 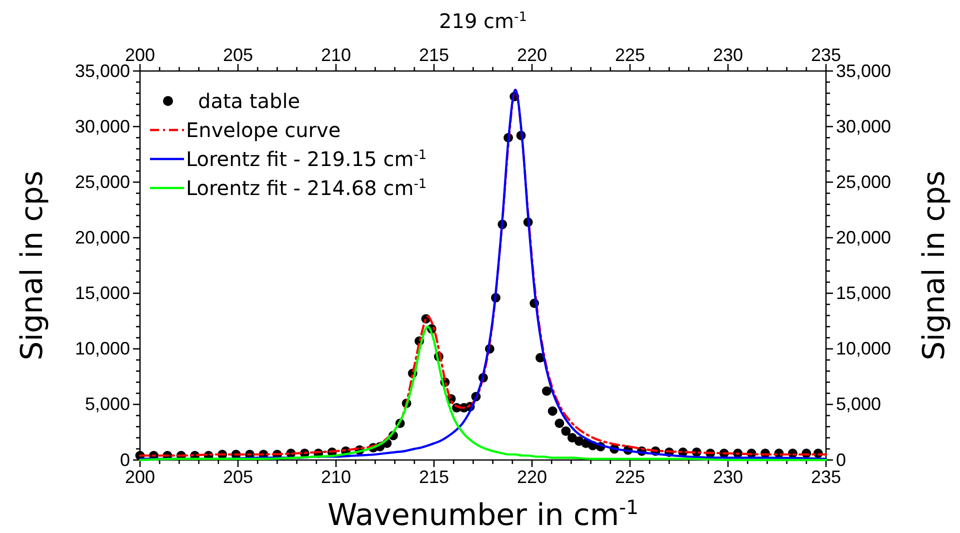 I want to click on legend-label: Lorentz fit - 214.68 cm$^{-1}$, so click(x=306, y=188).